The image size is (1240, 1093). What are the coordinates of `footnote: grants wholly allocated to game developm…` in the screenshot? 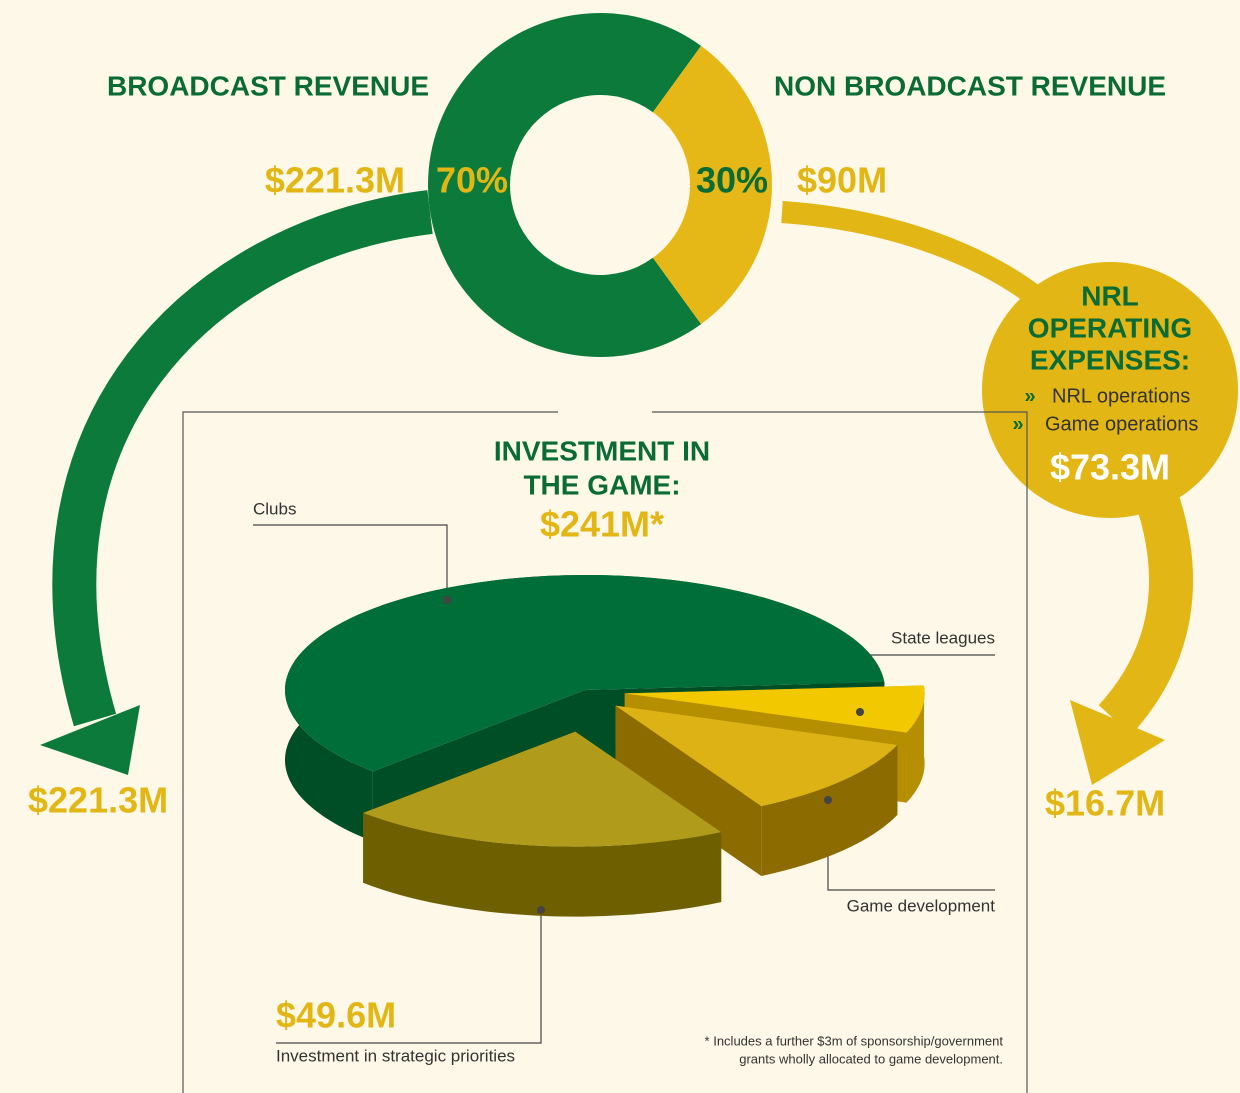 It's located at (871, 1058).